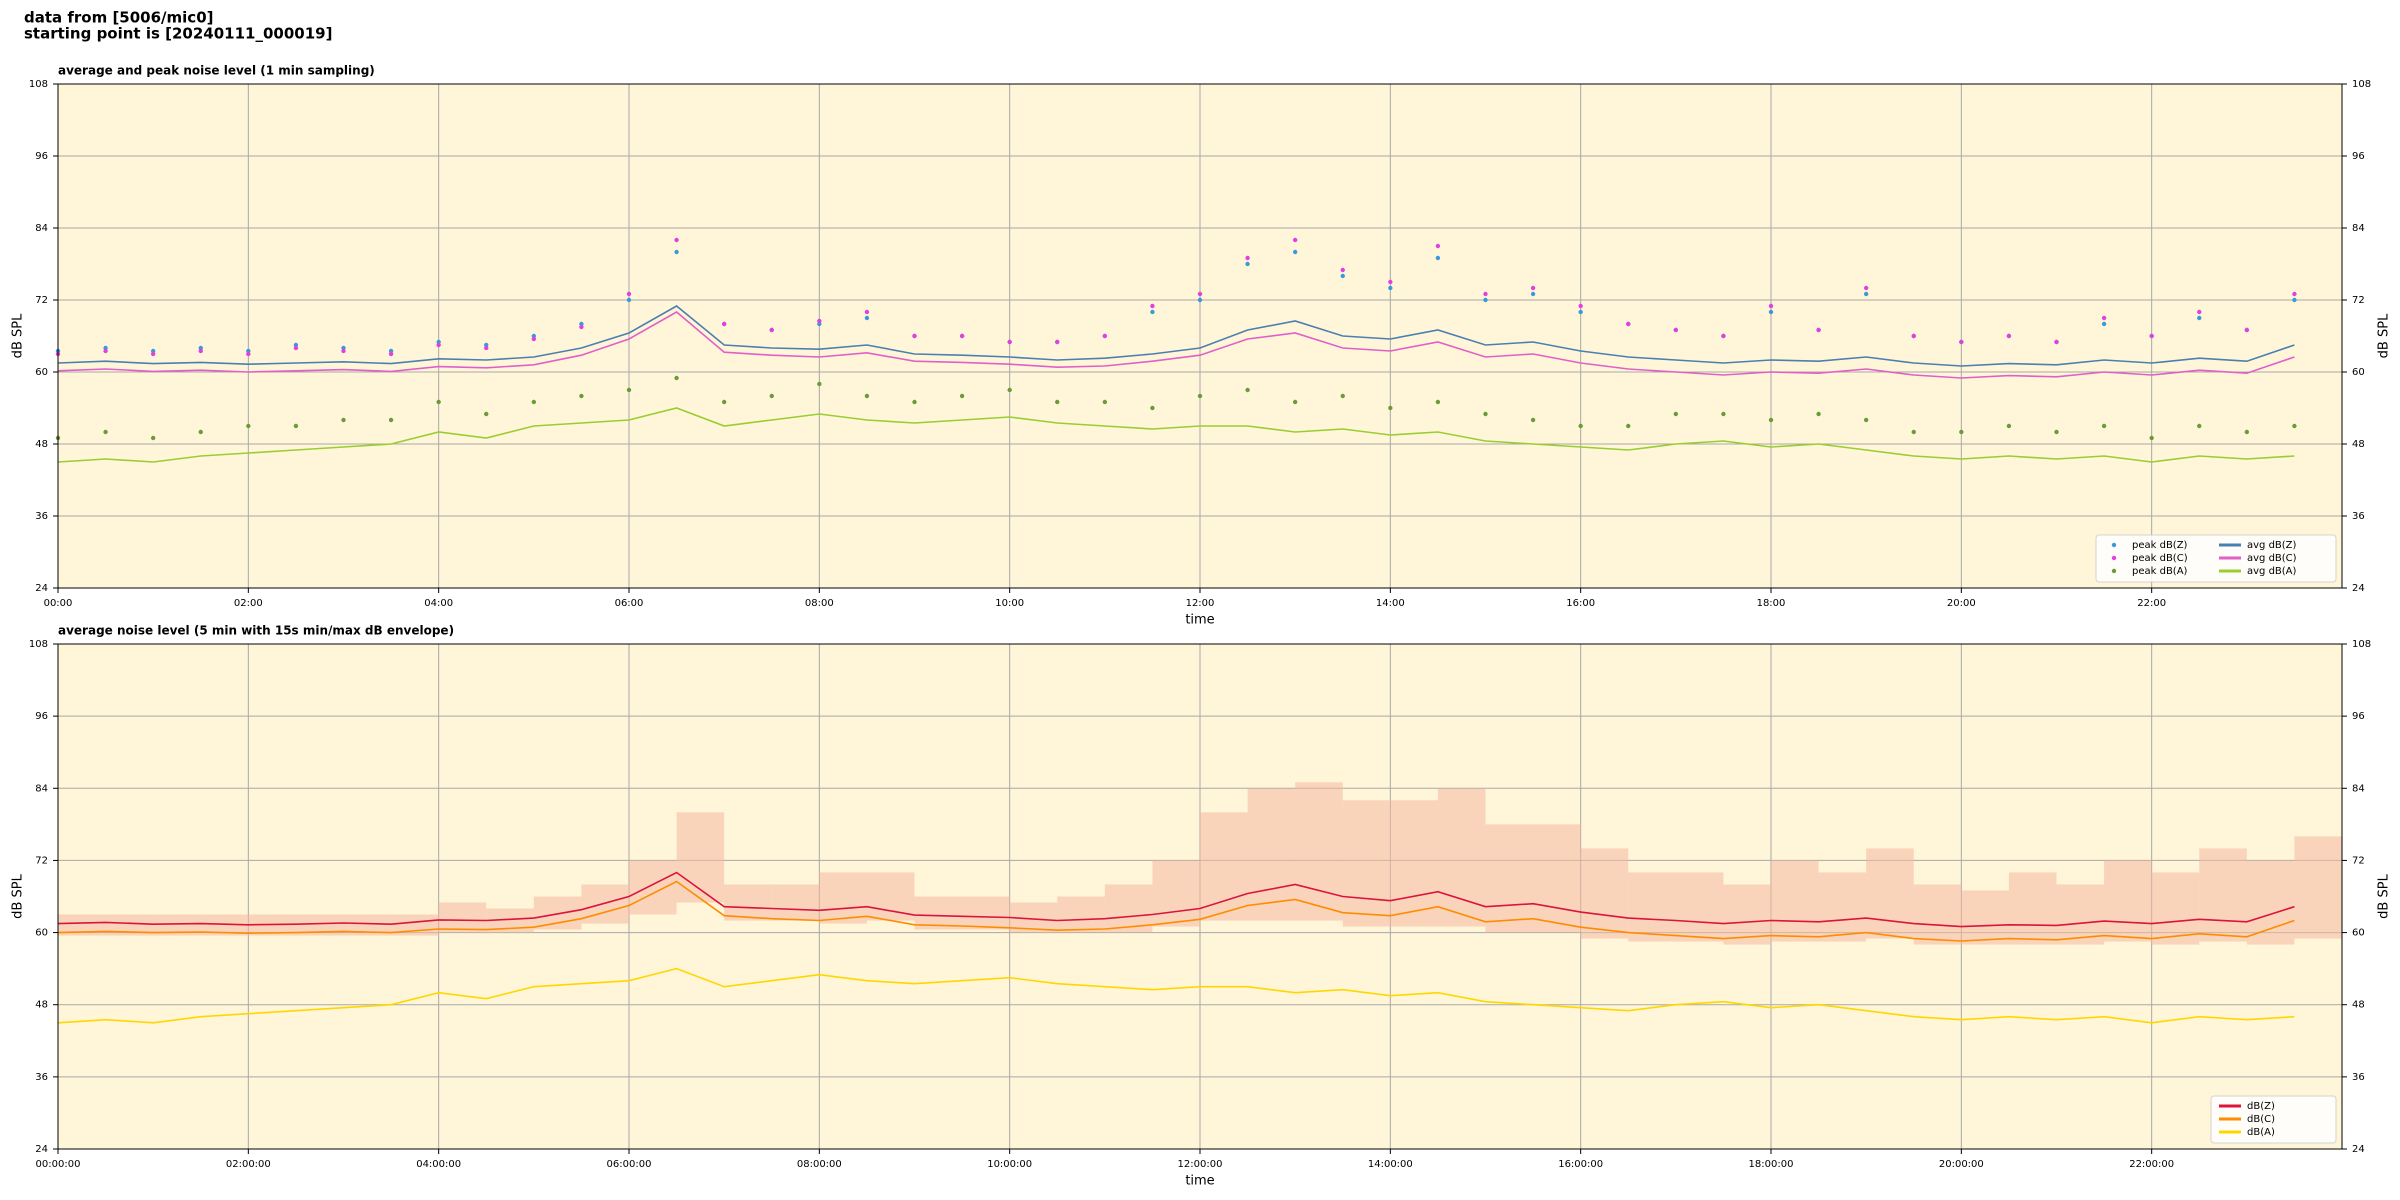 The image size is (2400, 1200). What do you see at coordinates (41, 156) in the screenshot?
I see `y-tick-label: 96` at bounding box center [41, 156].